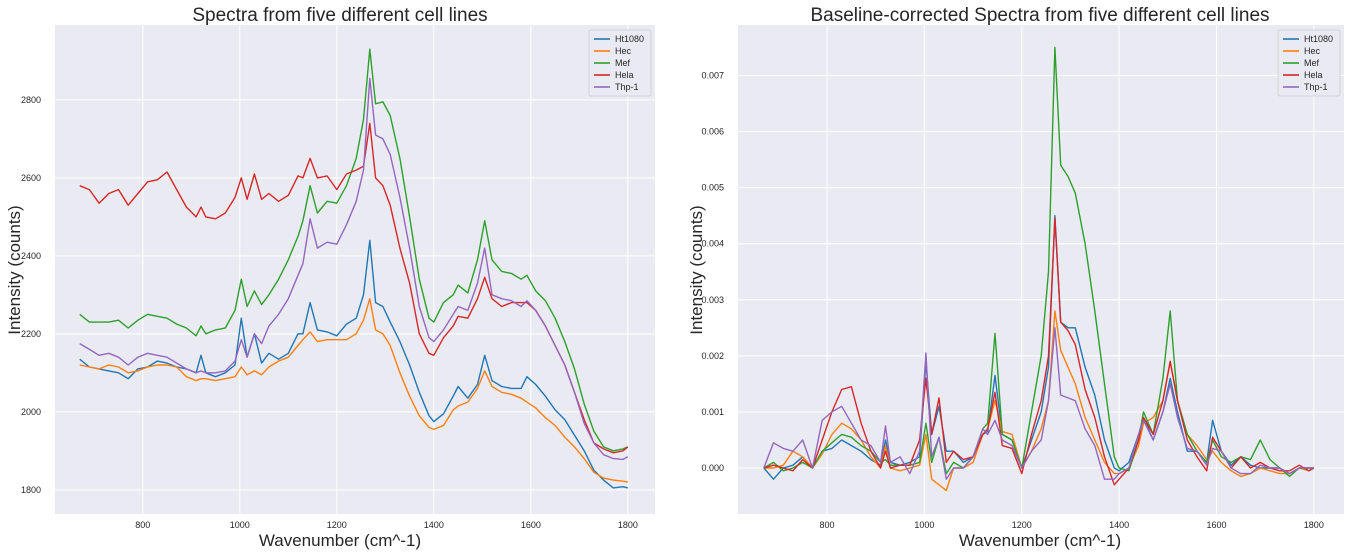 The width and height of the screenshot is (1347, 556). What do you see at coordinates (712, 244) in the screenshot?
I see `y-tick-label: 0.004` at bounding box center [712, 244].